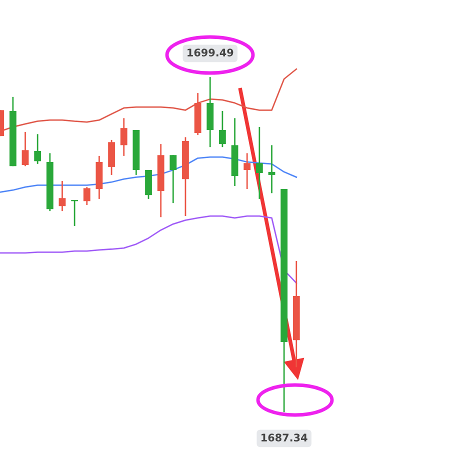 This screenshot has height=458, width=464. What do you see at coordinates (211, 52) in the screenshot?
I see `annotation: 1699.49` at bounding box center [211, 52].